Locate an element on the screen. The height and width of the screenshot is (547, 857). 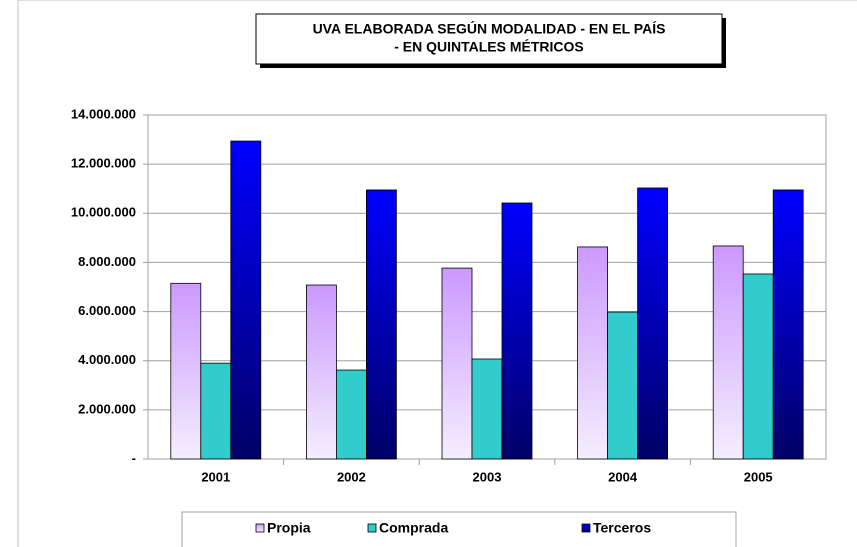
y-tick-label: 4.000.000 is located at coordinates (107, 359).